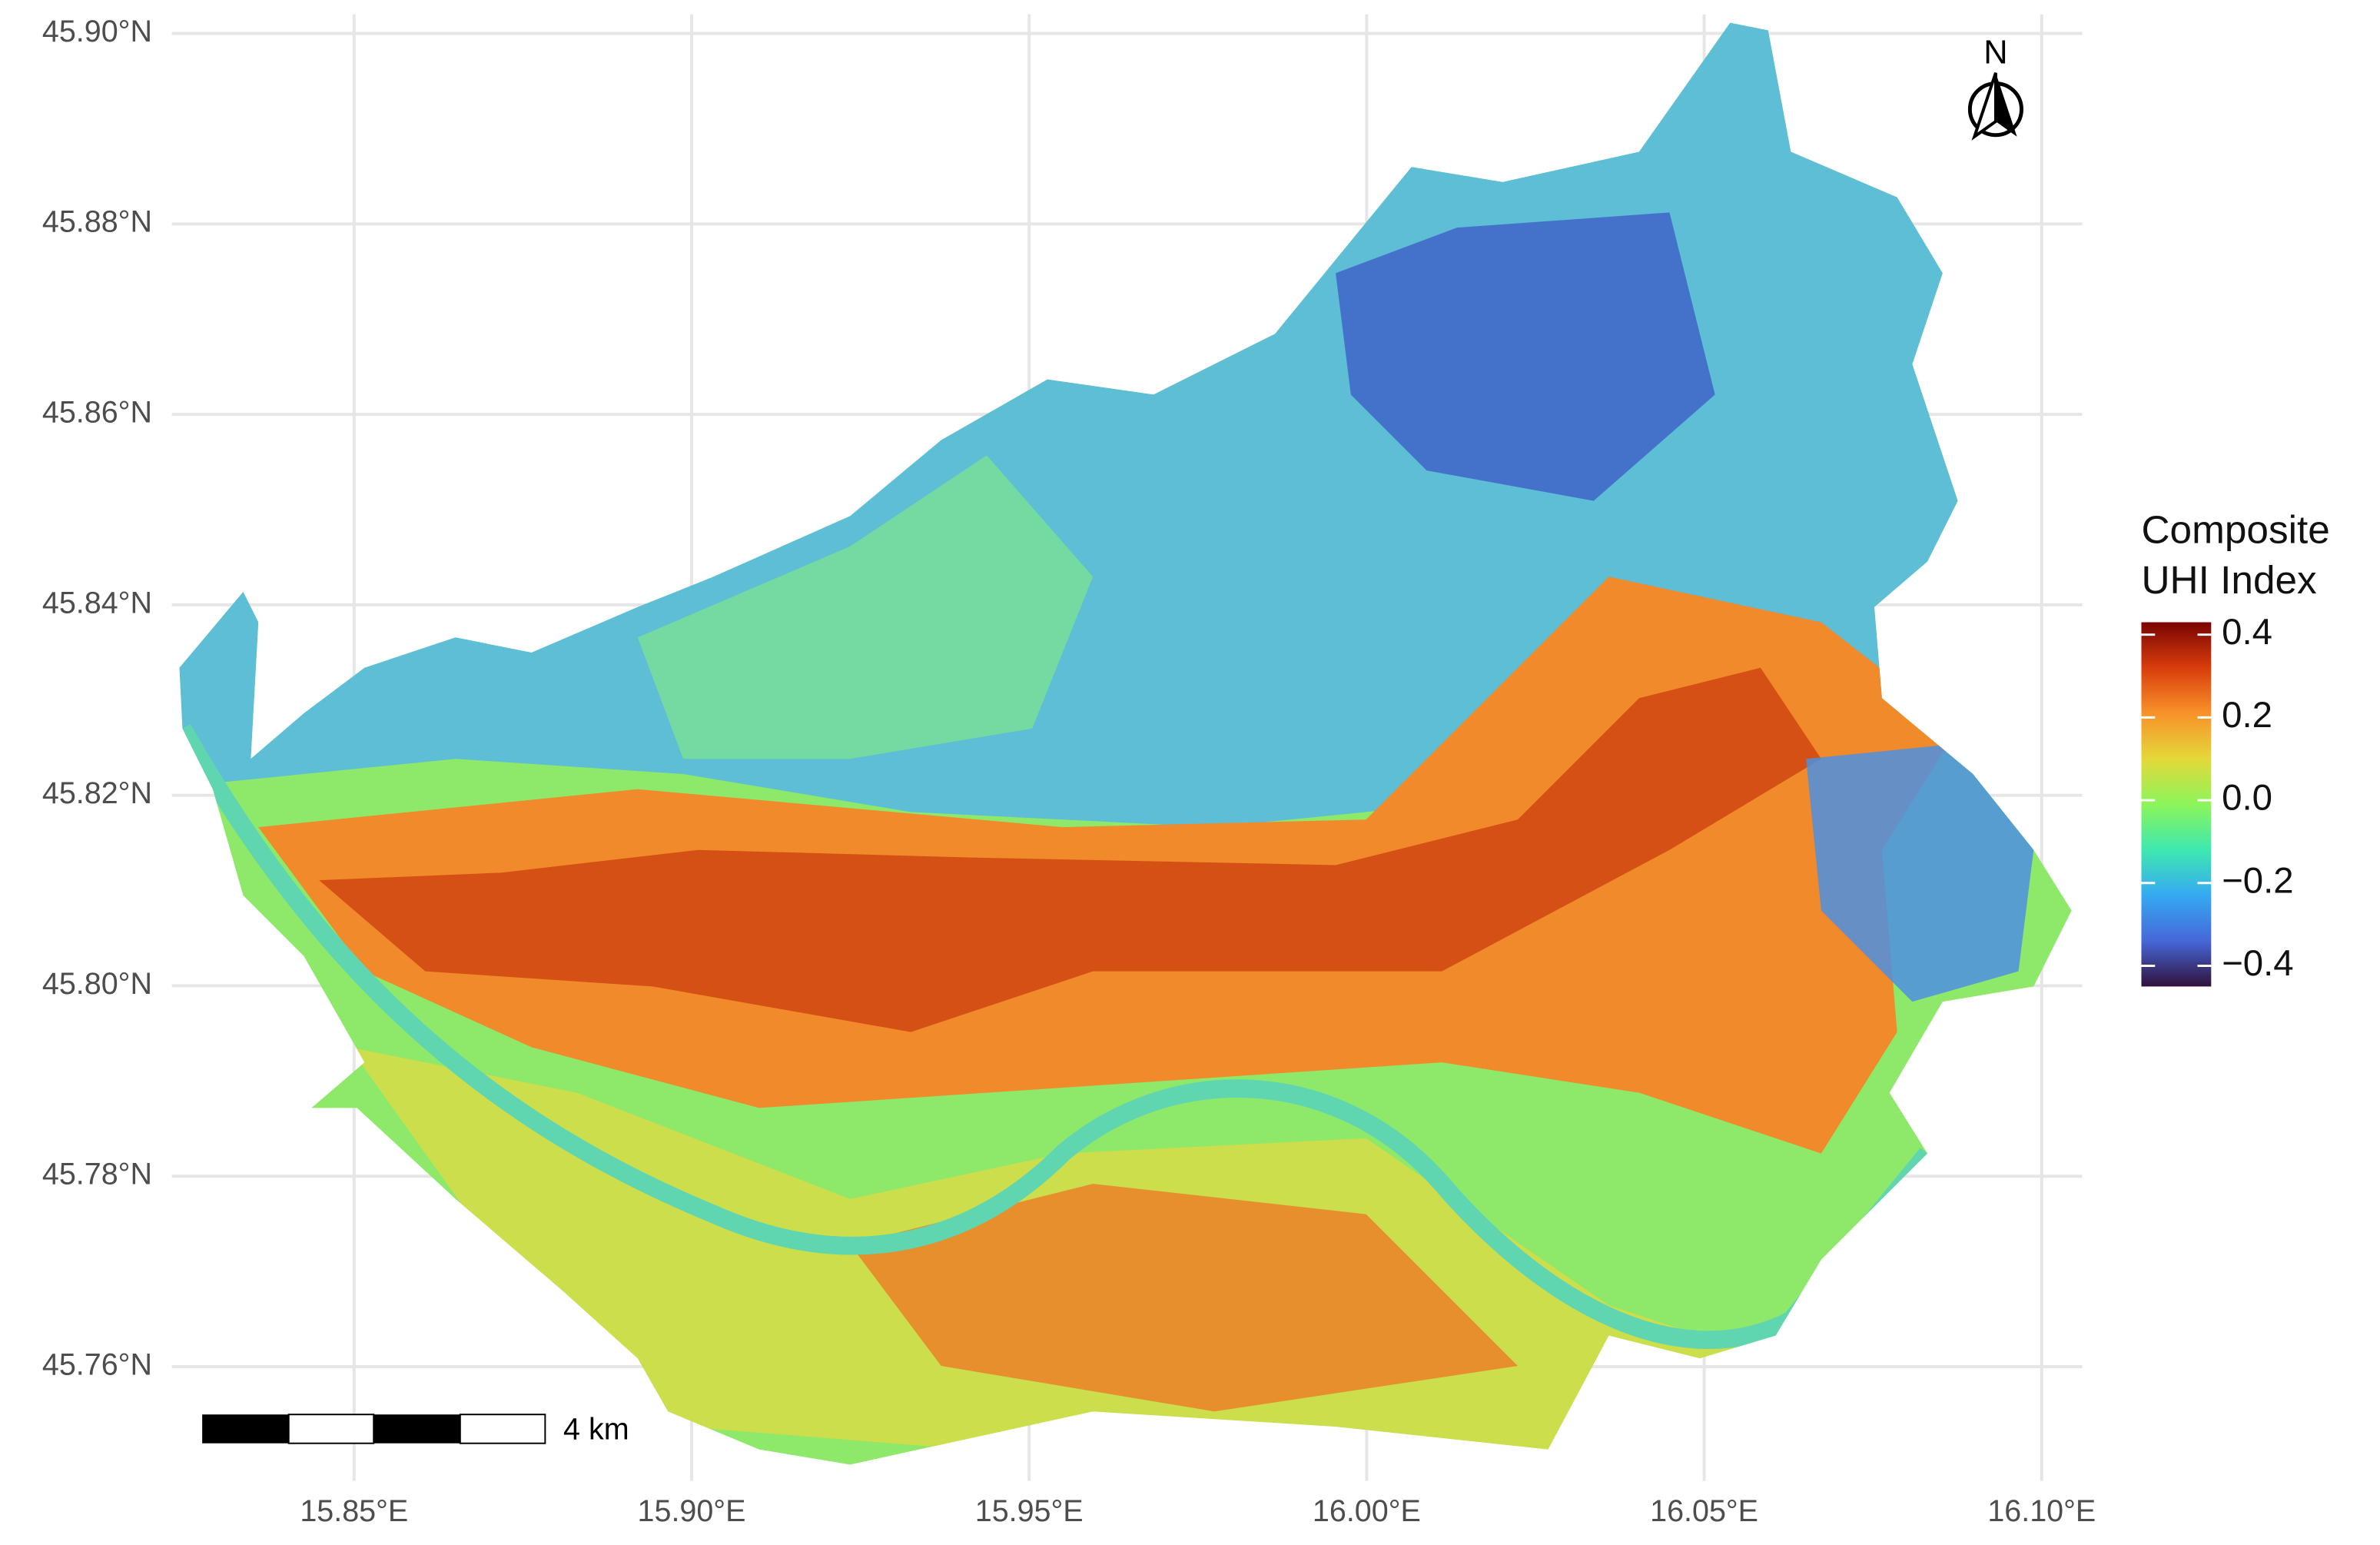 Image resolution: width=2380 pixels, height=1545 pixels. I want to click on x-tick-label: 15.85°E, so click(354, 1511).